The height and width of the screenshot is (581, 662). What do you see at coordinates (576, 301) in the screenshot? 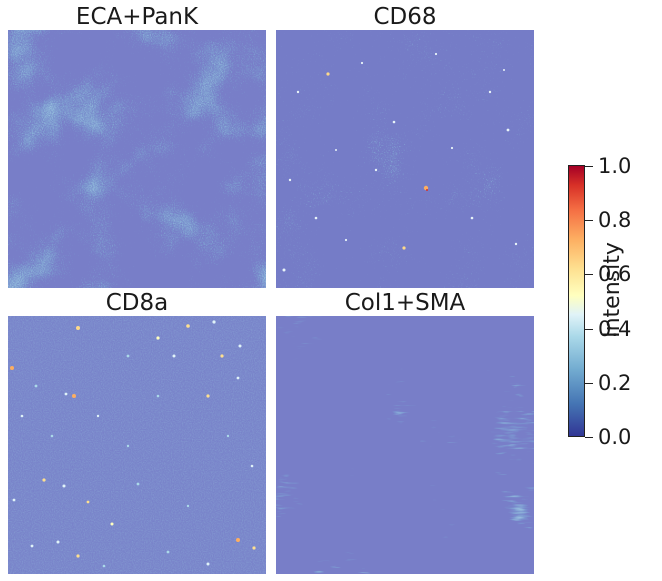
I see `colorbar` at bounding box center [576, 301].